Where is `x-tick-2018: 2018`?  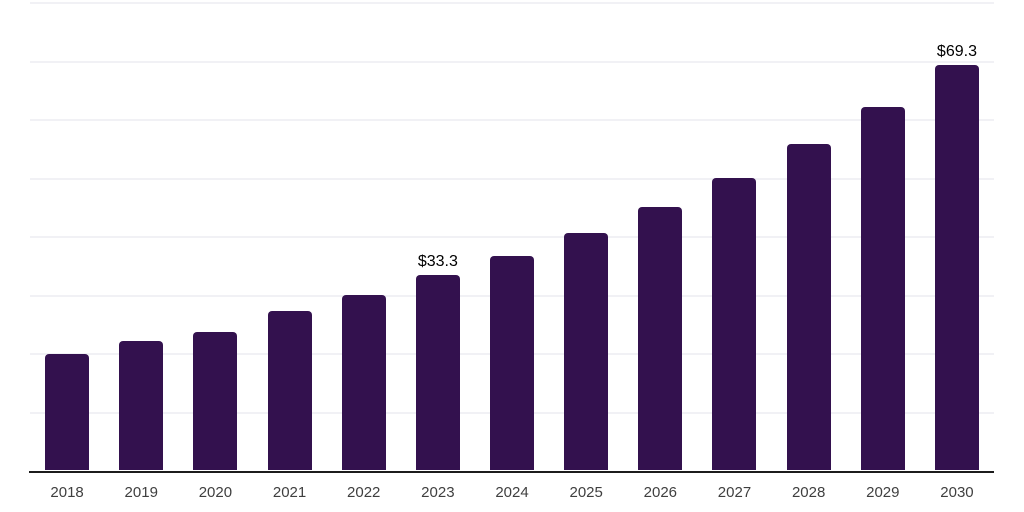
x-tick-2018: 2018 is located at coordinates (67, 492).